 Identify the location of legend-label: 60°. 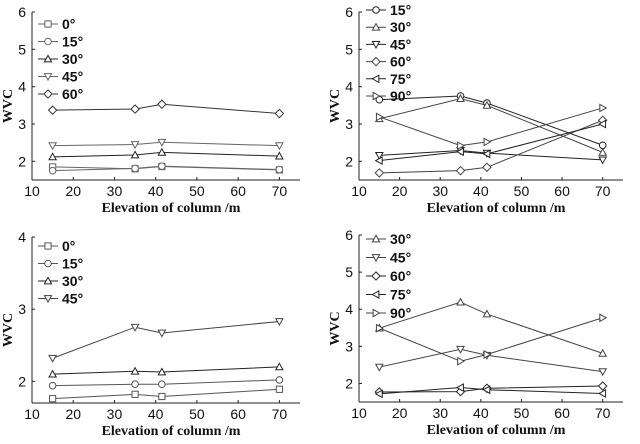
(400, 276).